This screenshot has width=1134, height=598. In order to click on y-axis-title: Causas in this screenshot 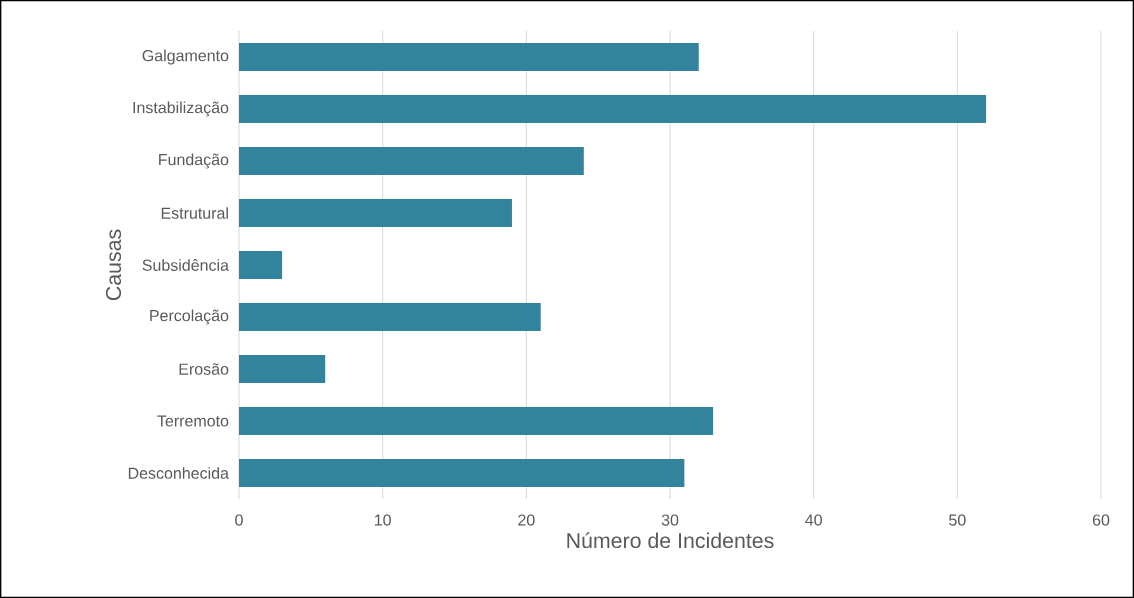, I will do `click(113, 265)`.